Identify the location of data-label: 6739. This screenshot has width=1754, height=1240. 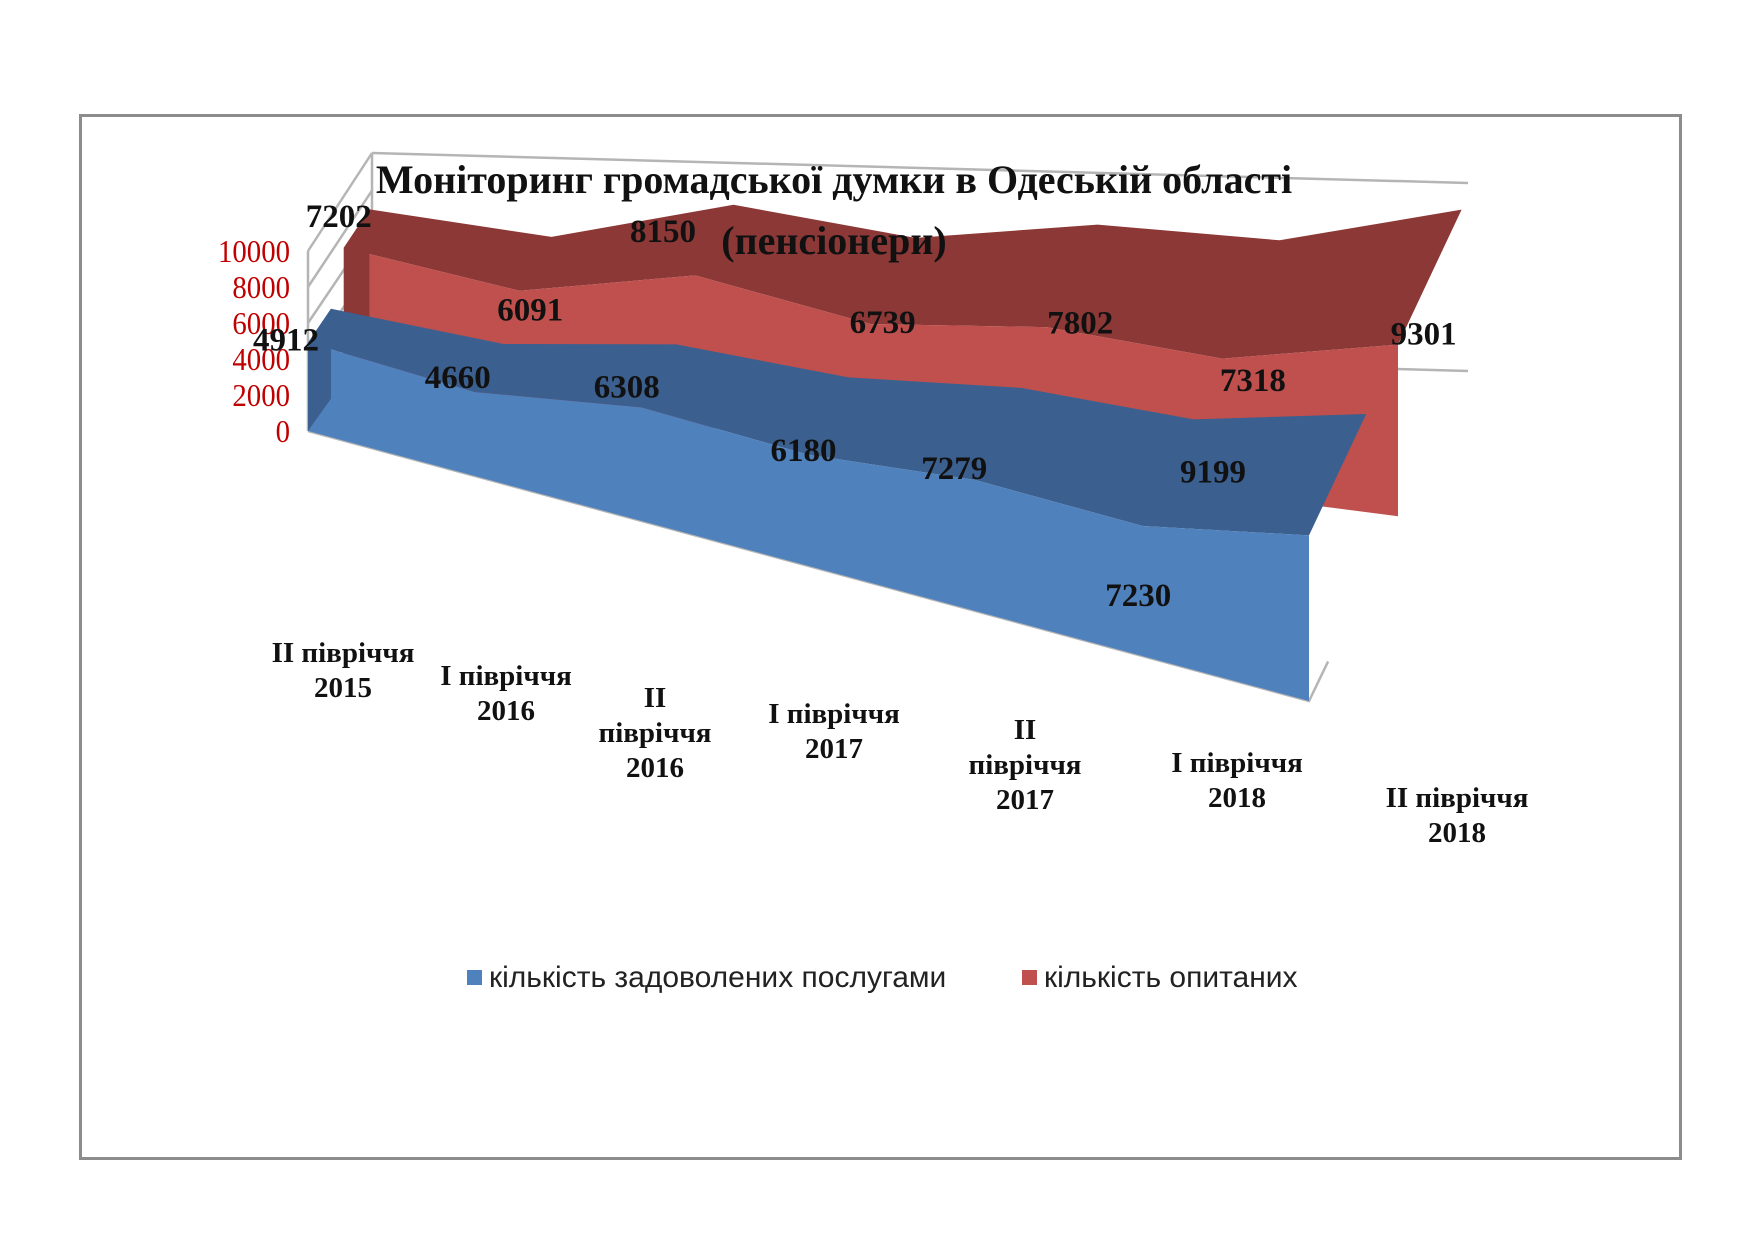
(883, 323).